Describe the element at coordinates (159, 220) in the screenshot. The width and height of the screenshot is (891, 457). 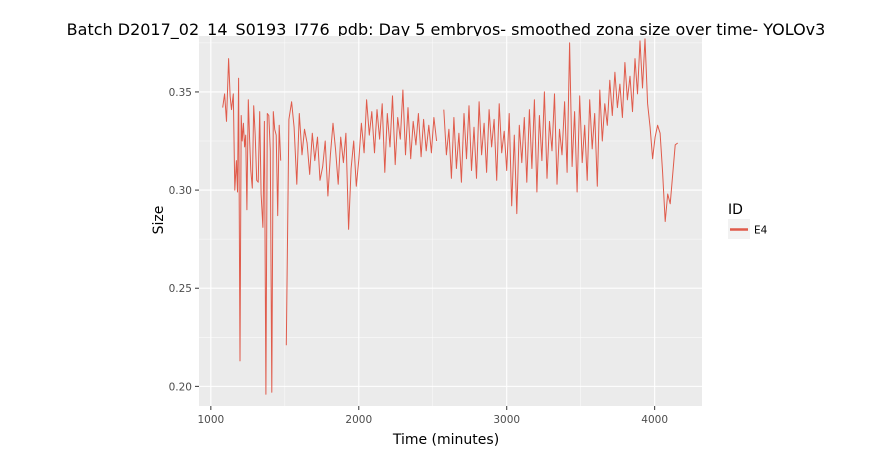
I see `y-axis-title: Size` at that location.